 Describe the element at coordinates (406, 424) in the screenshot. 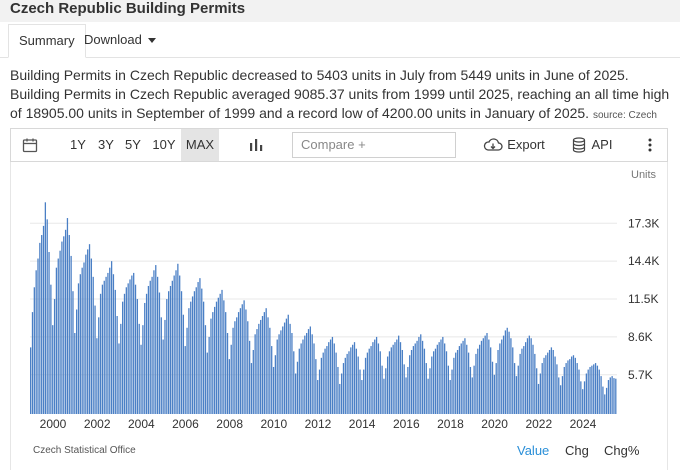

I see `x-tick-label: 2016` at that location.